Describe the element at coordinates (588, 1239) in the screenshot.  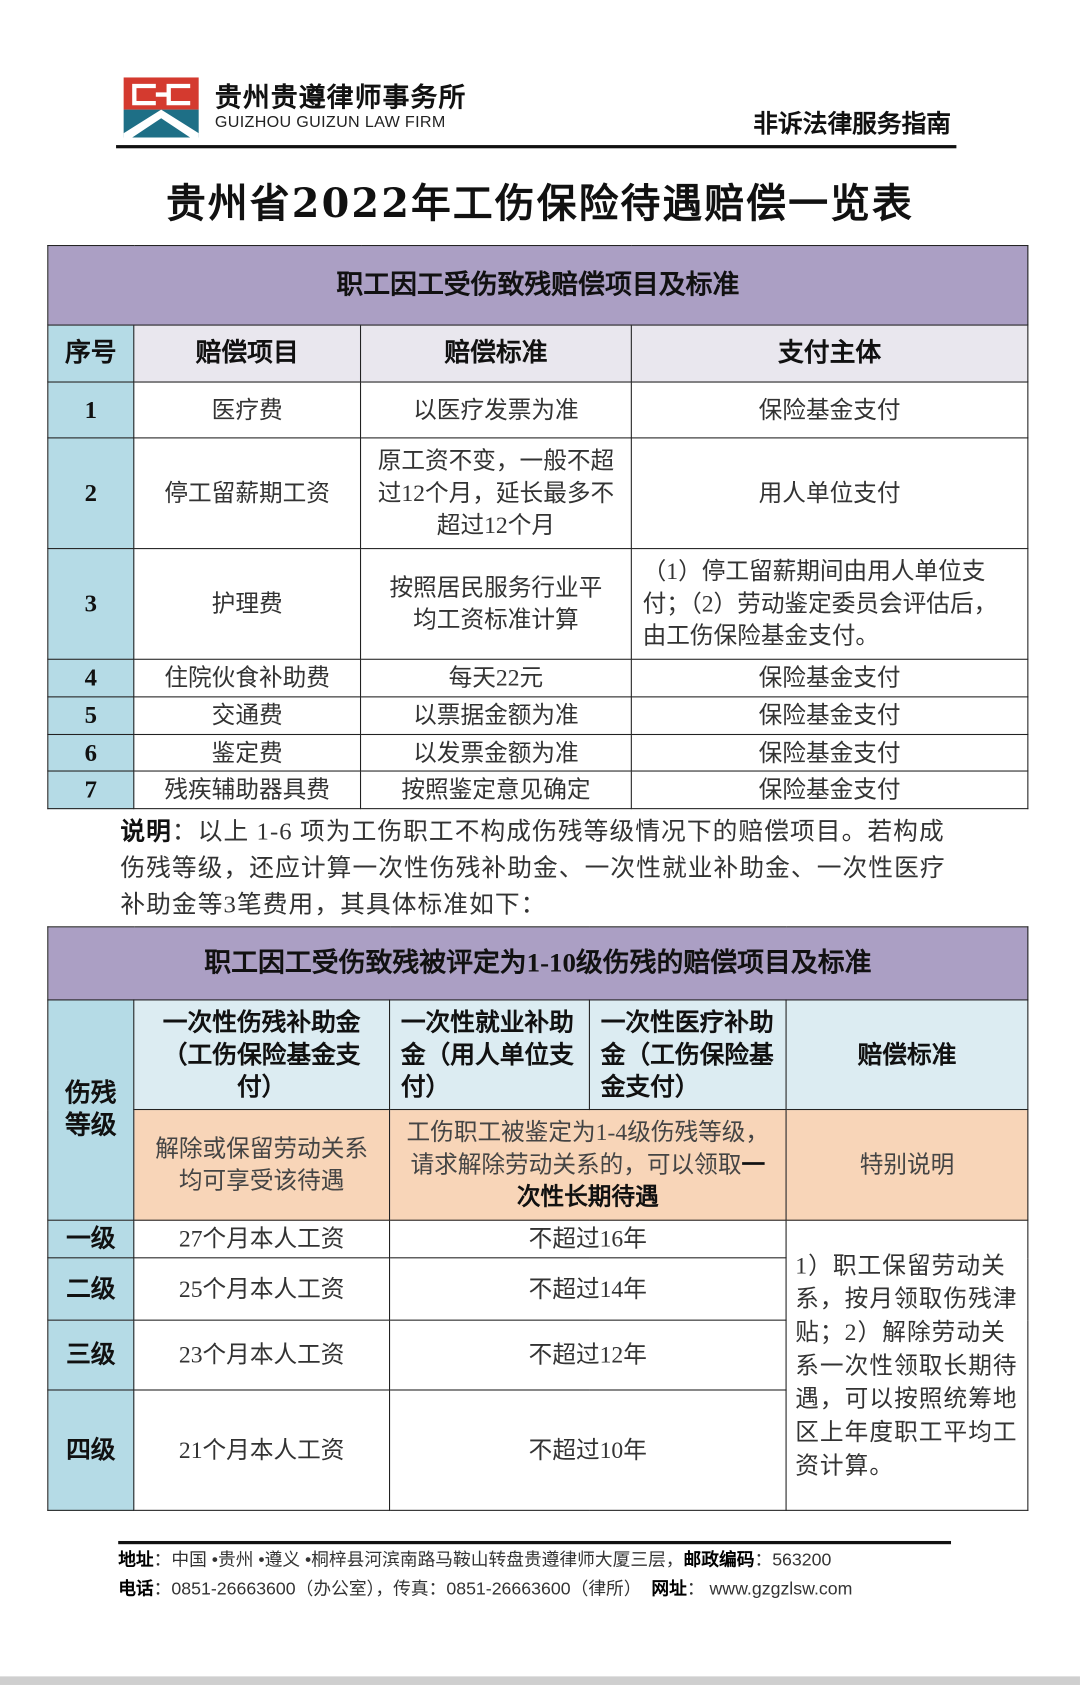
I see `row-long-term: 不超过16年` at that location.